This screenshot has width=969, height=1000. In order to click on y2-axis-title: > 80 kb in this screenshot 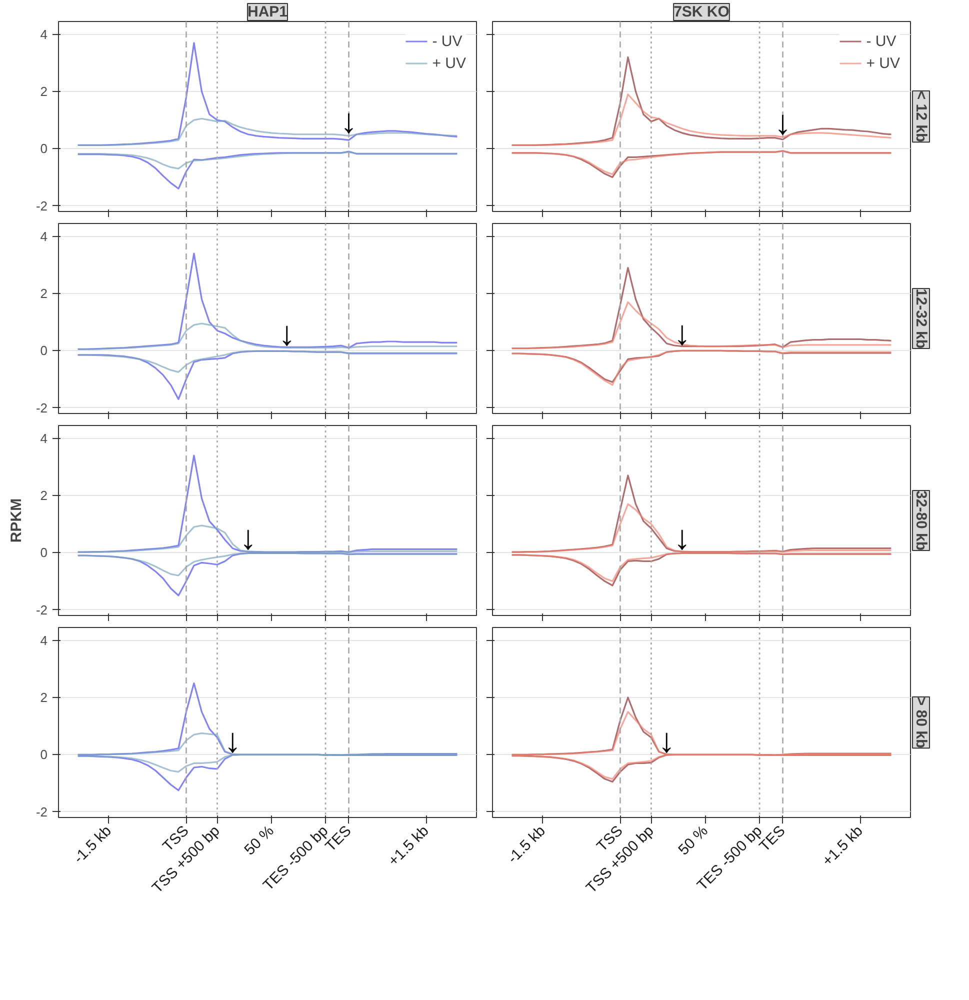, I will do `click(921, 722)`.